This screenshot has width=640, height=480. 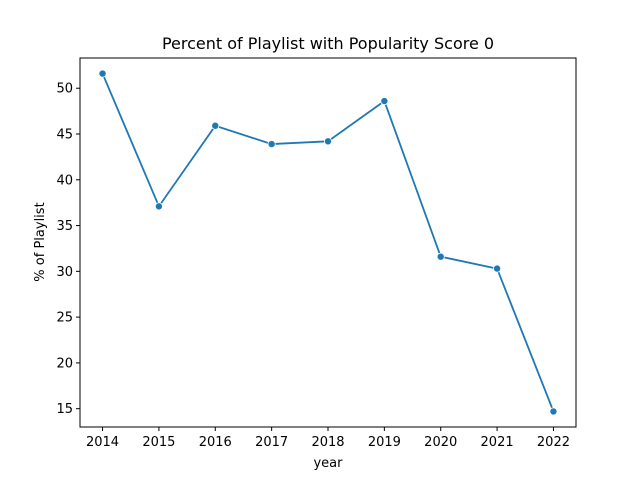 What do you see at coordinates (271, 442) in the screenshot?
I see `x-tick-label: 2017` at bounding box center [271, 442].